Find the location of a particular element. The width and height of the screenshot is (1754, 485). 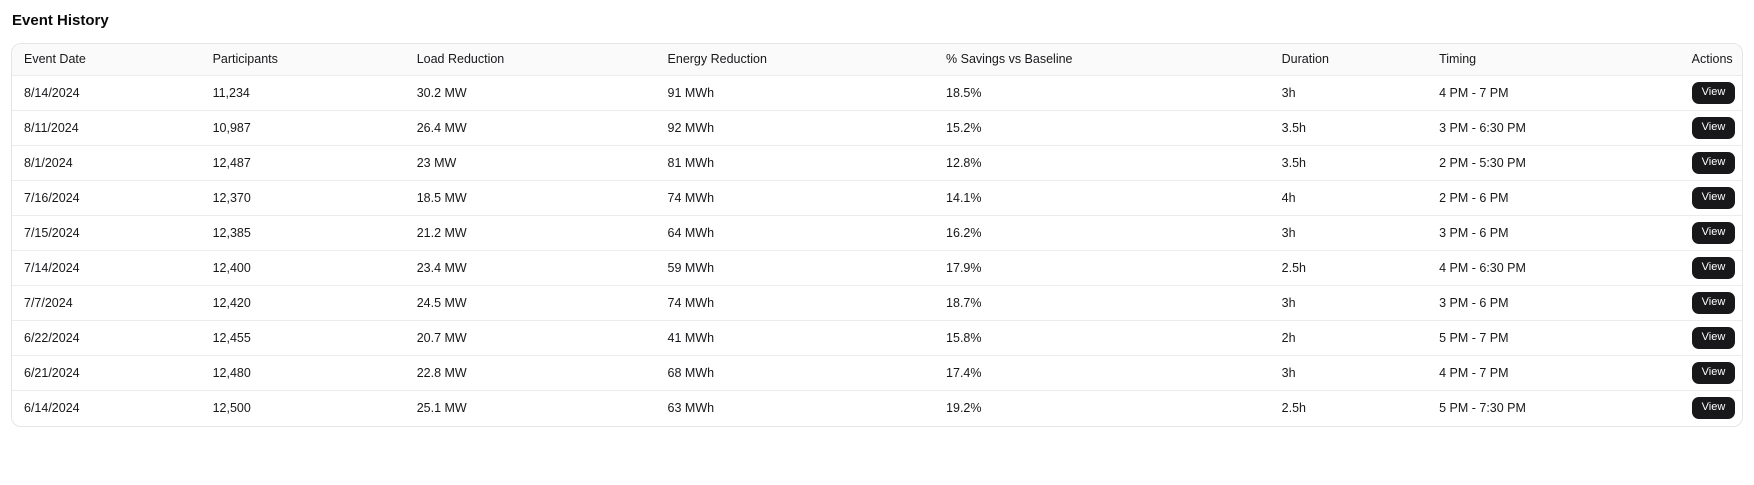

cell-load-reduction: 22.8 MW is located at coordinates (530, 373).